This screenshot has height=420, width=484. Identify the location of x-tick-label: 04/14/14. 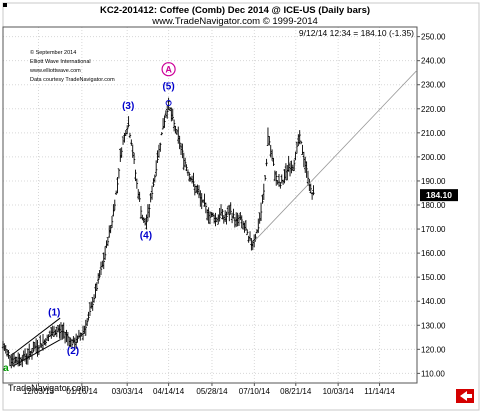
(169, 391).